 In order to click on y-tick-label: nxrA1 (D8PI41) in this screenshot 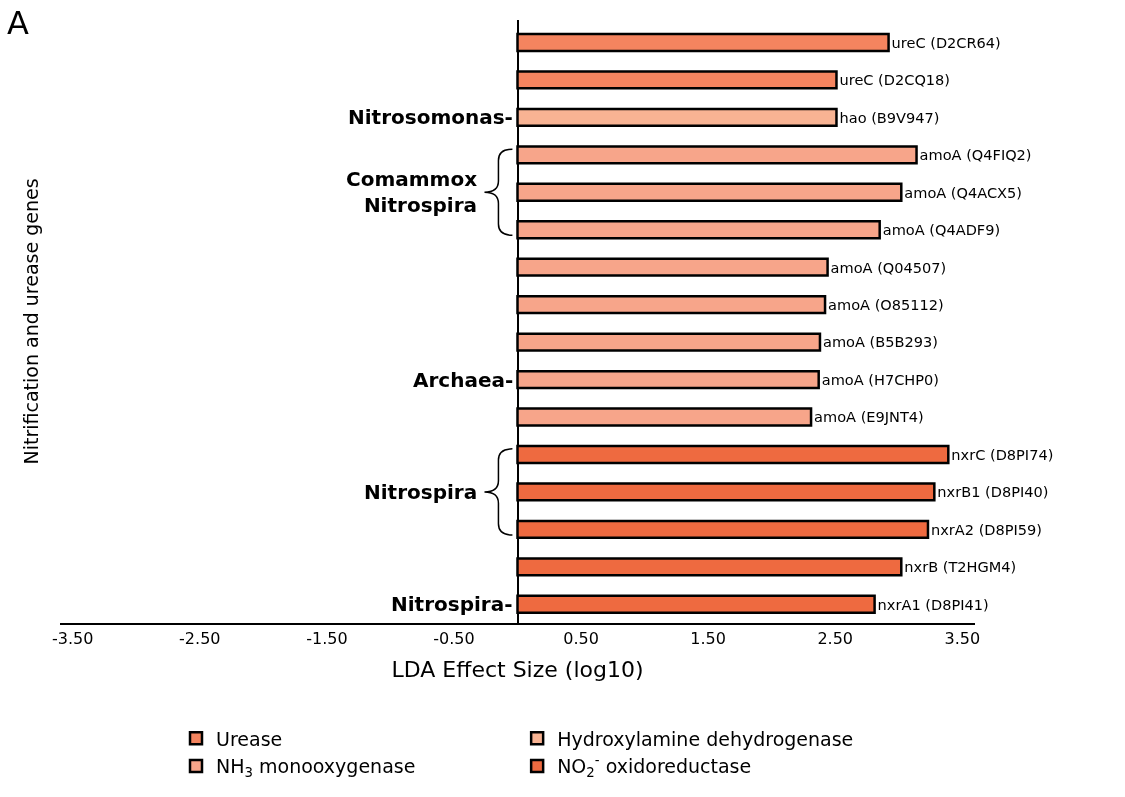, I will do `click(933, 604)`.